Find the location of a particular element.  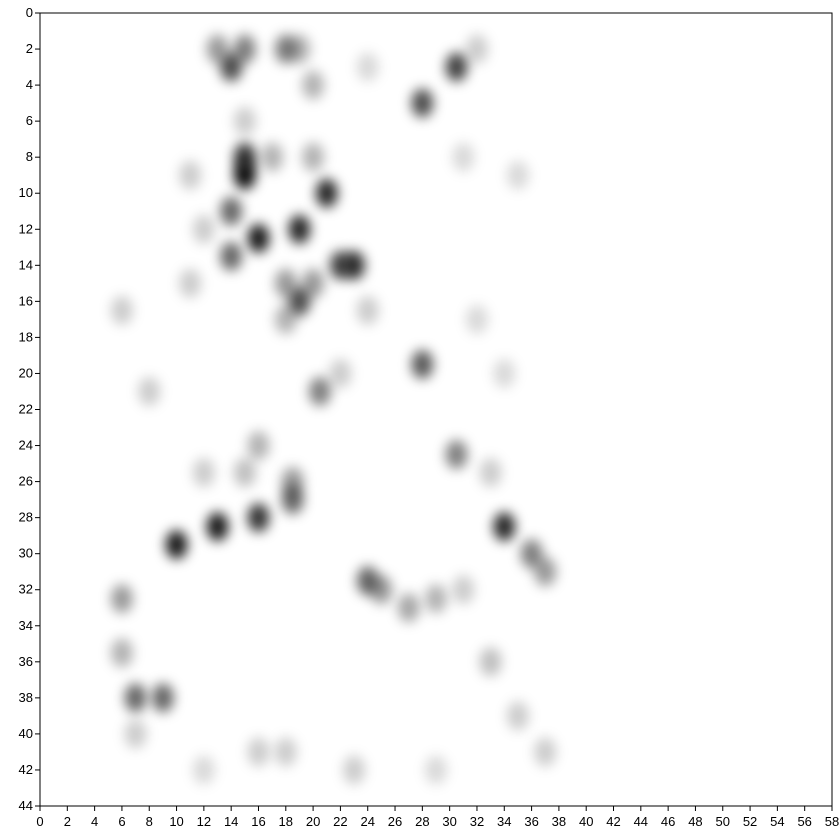

x-tick-label: 38 is located at coordinates (559, 821).